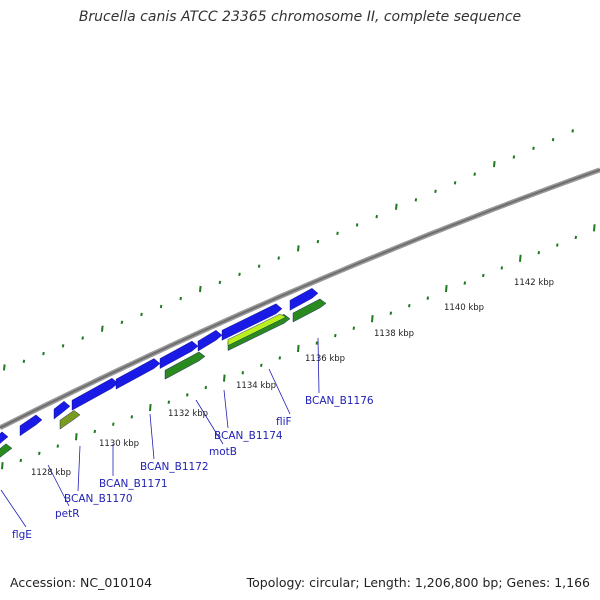 The height and width of the screenshot is (600, 600). Describe the element at coordinates (257, 329) in the screenshot. I see `highlighted-cds` at that location.